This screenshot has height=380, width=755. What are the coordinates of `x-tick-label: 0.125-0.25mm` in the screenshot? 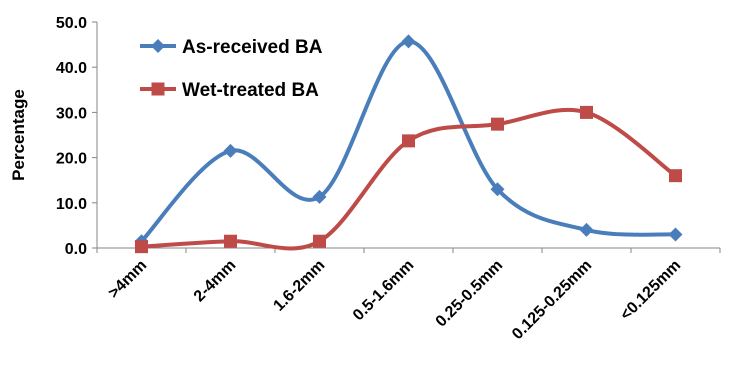 It's located at (552, 300).